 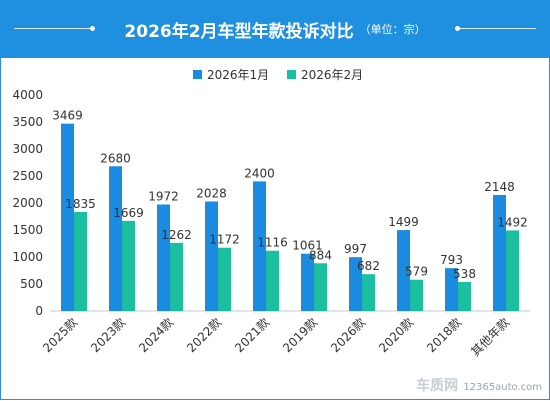 What do you see at coordinates (272, 243) in the screenshot?
I see `data-label: 1116` at bounding box center [272, 243].